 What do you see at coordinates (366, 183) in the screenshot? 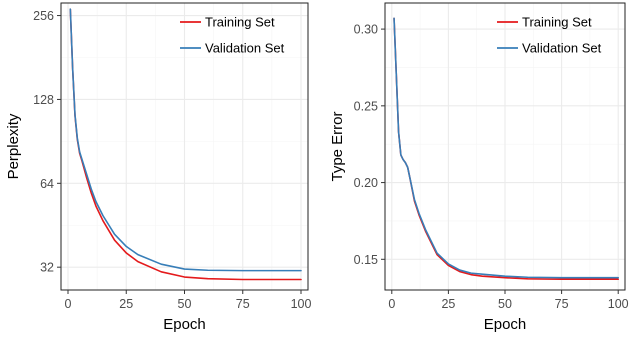
I see `type-error-y-tick-label: 0.20` at bounding box center [366, 183].